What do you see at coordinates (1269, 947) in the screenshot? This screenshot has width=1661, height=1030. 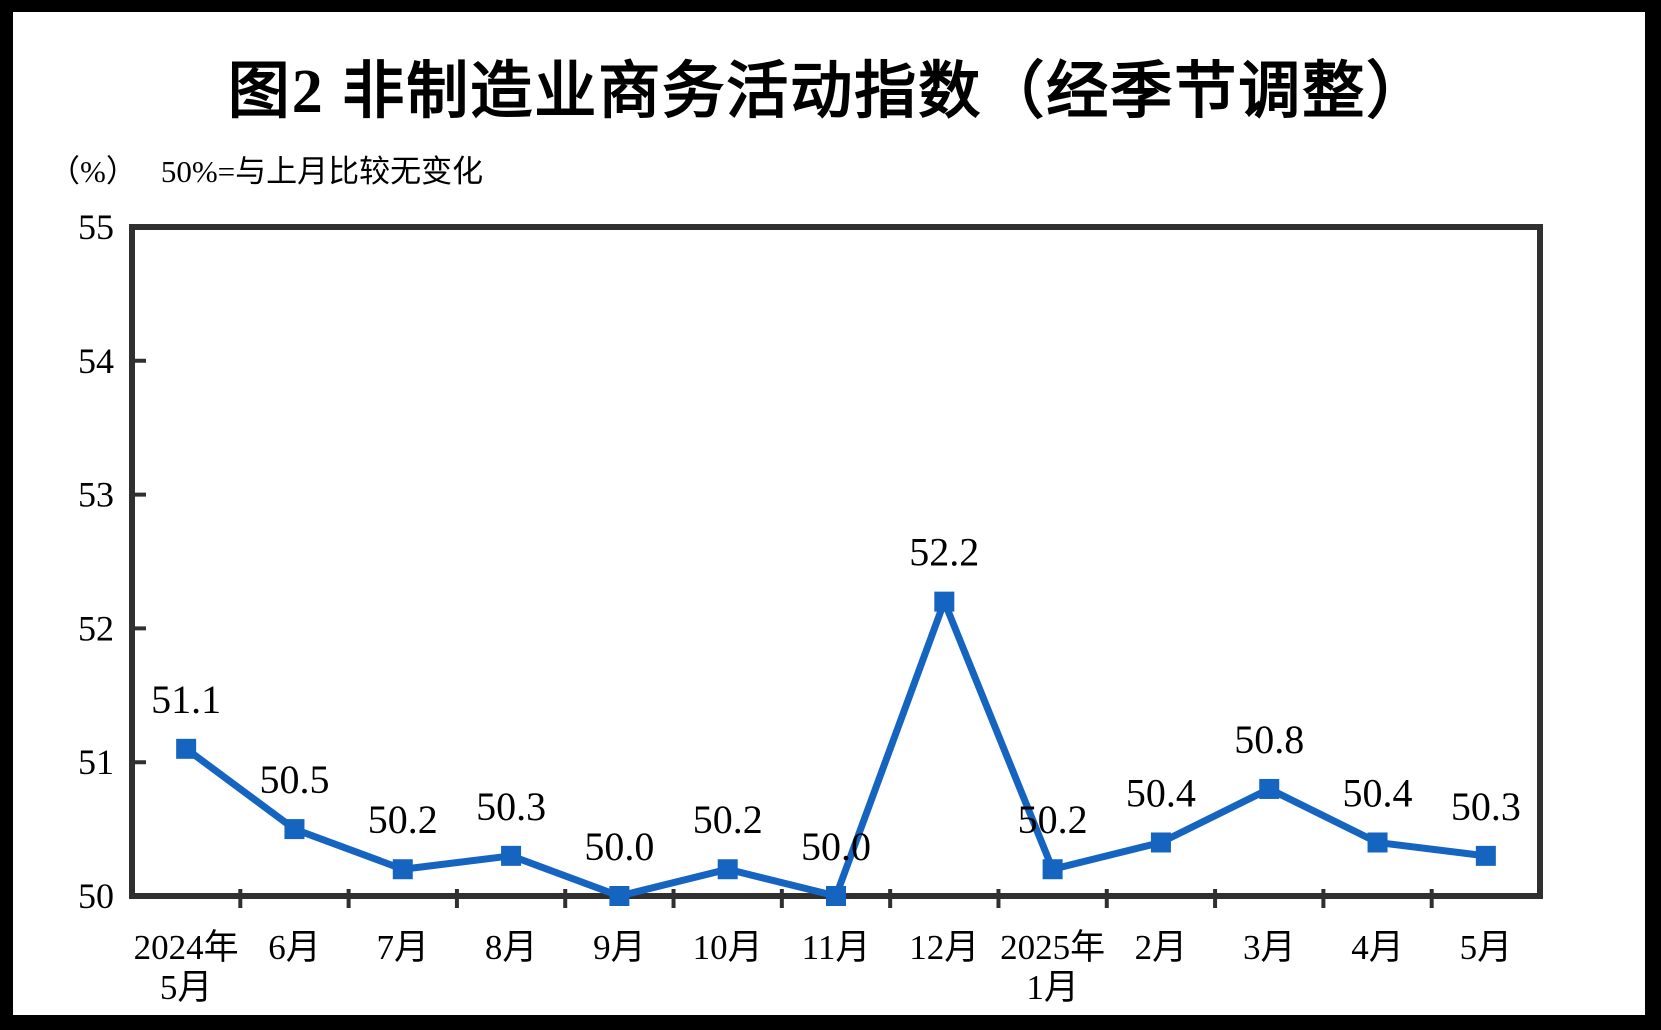 I see `x-axis-category-label: 3月` at bounding box center [1269, 947].